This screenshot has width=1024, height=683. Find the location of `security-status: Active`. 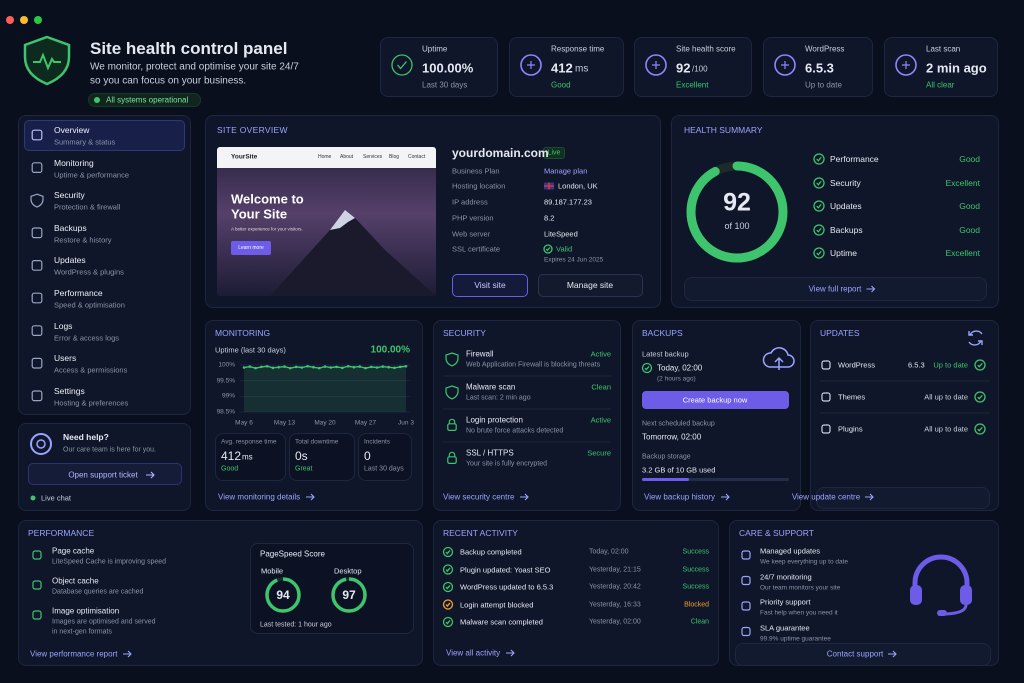

security-status: Active is located at coordinates (600, 354).